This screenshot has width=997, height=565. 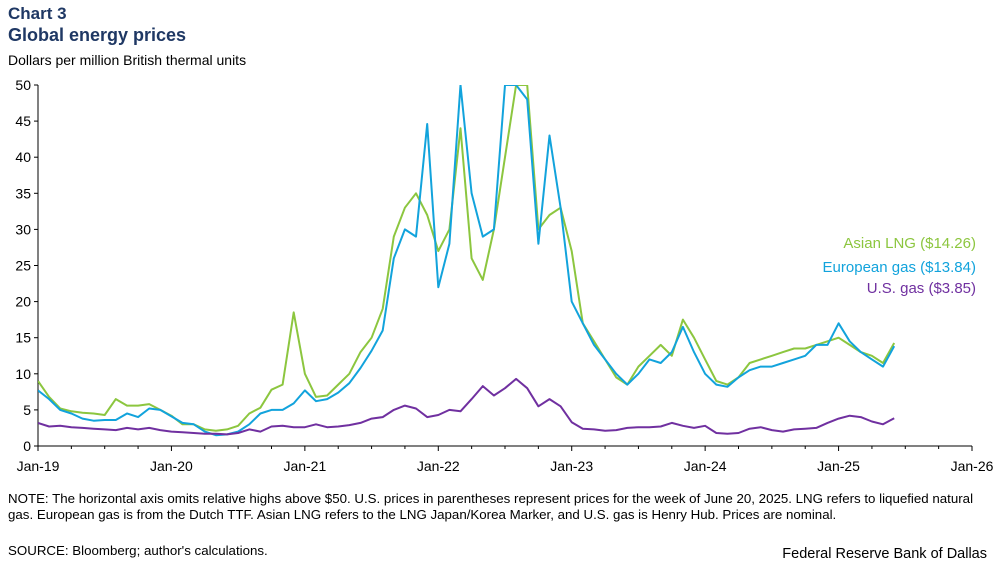 I want to click on y-tick-label: 20, so click(x=23, y=302).